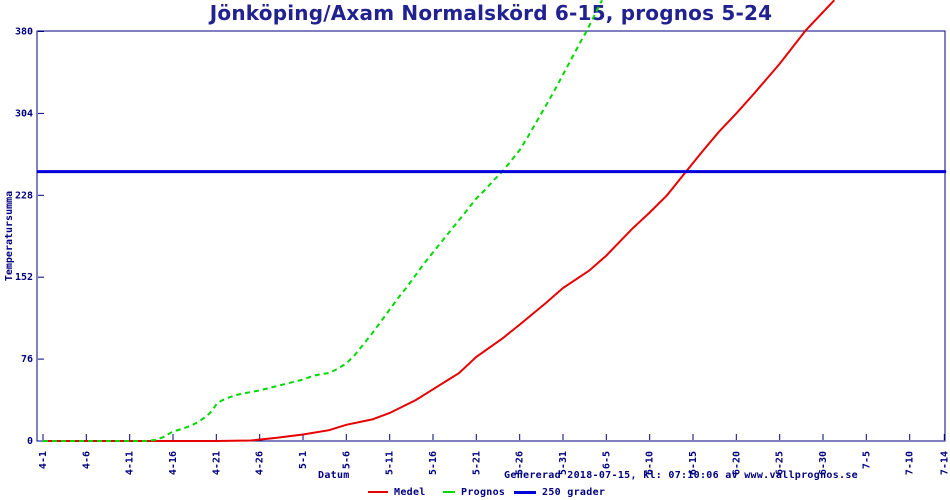 Image resolution: width=950 pixels, height=500 pixels. Describe the element at coordinates (449, 492) in the screenshot. I see `prognos-line-swatch` at that location.